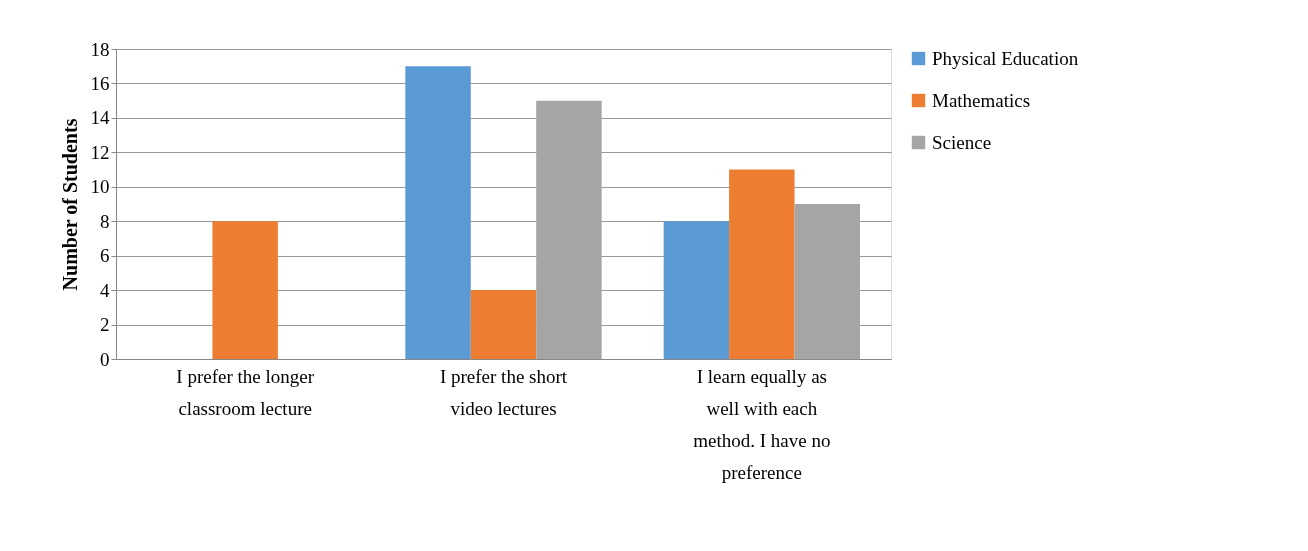  What do you see at coordinates (105, 325) in the screenshot?
I see `y-tick-label: 2` at bounding box center [105, 325].